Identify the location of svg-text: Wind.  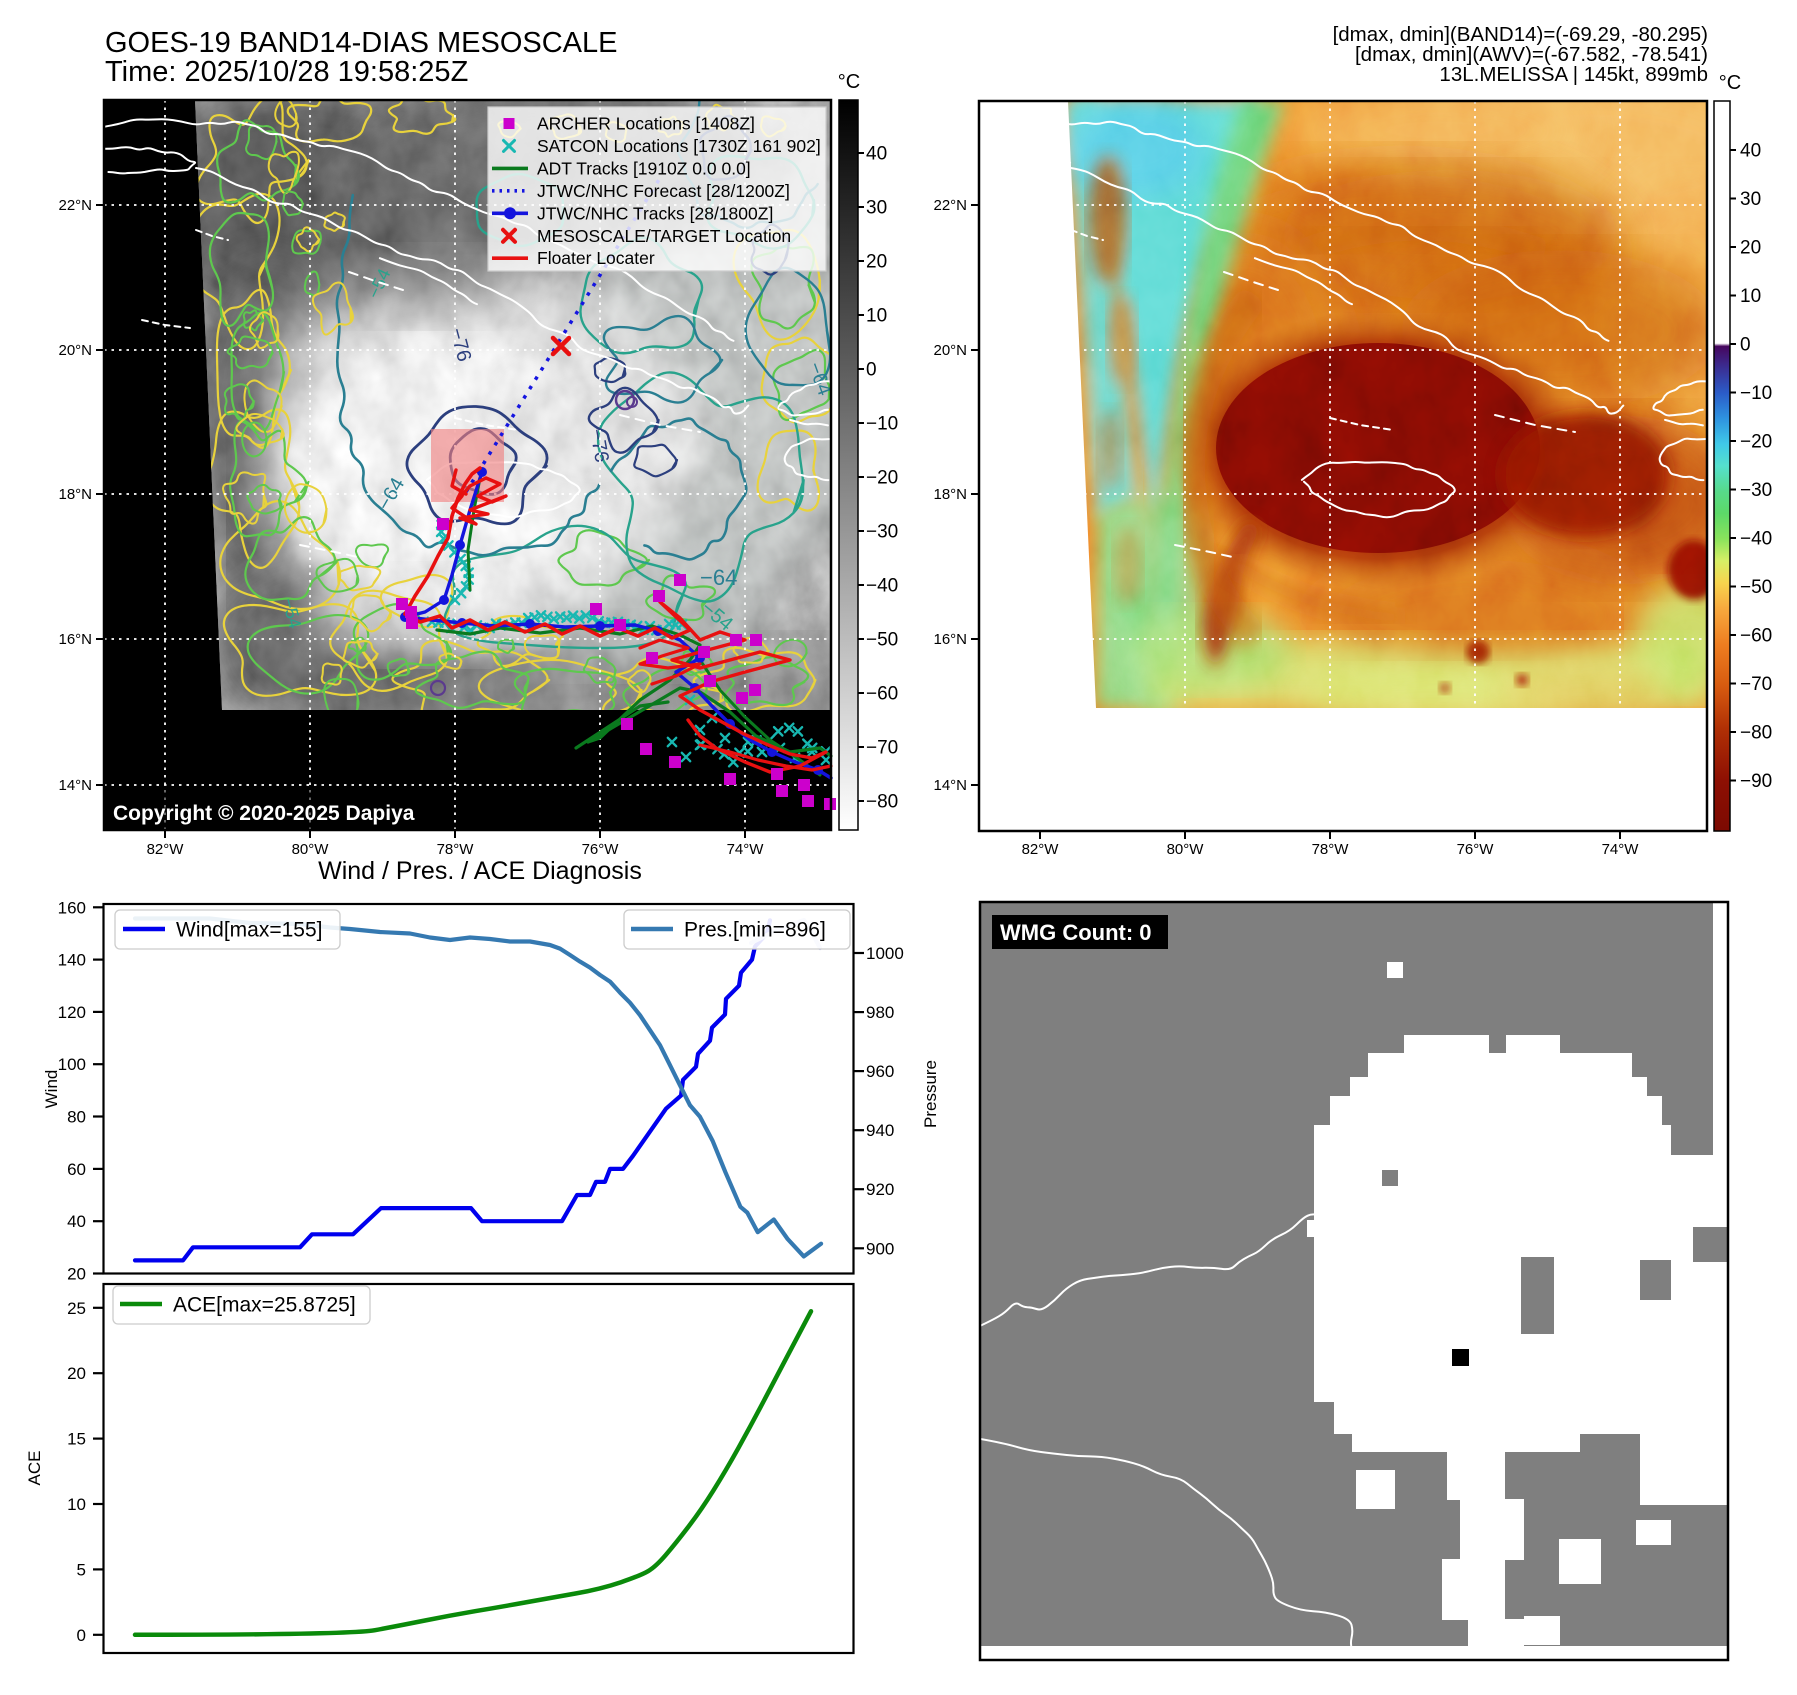
(51, 1089).